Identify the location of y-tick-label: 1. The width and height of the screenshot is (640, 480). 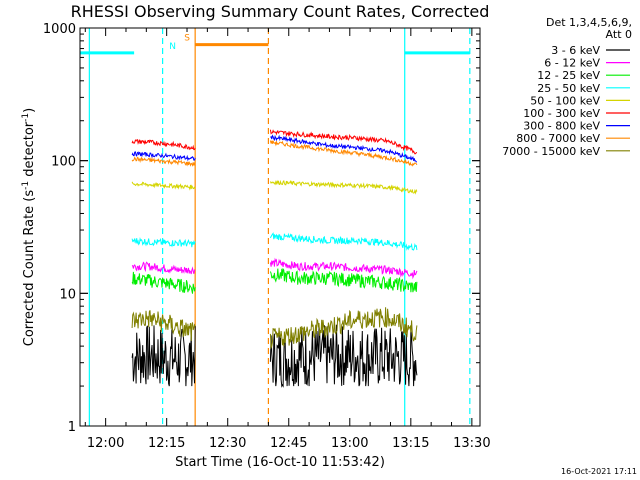
(72, 427).